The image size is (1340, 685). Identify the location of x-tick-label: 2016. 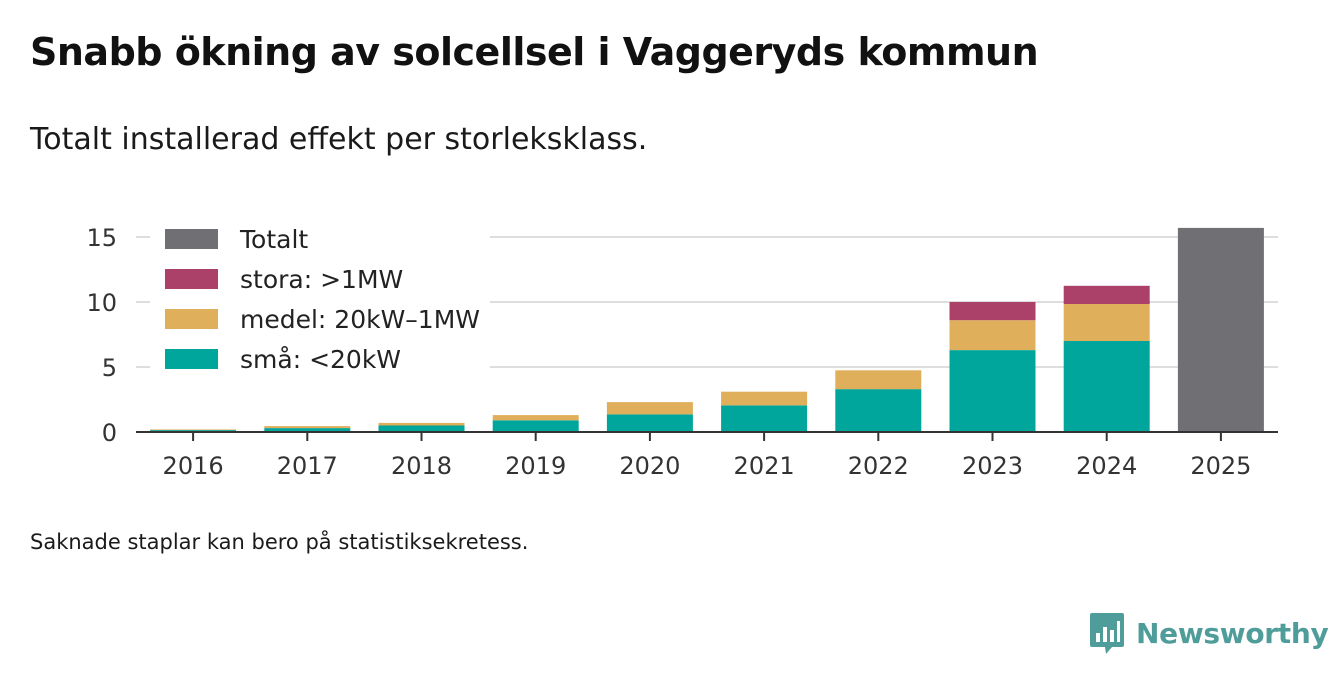
(193, 466).